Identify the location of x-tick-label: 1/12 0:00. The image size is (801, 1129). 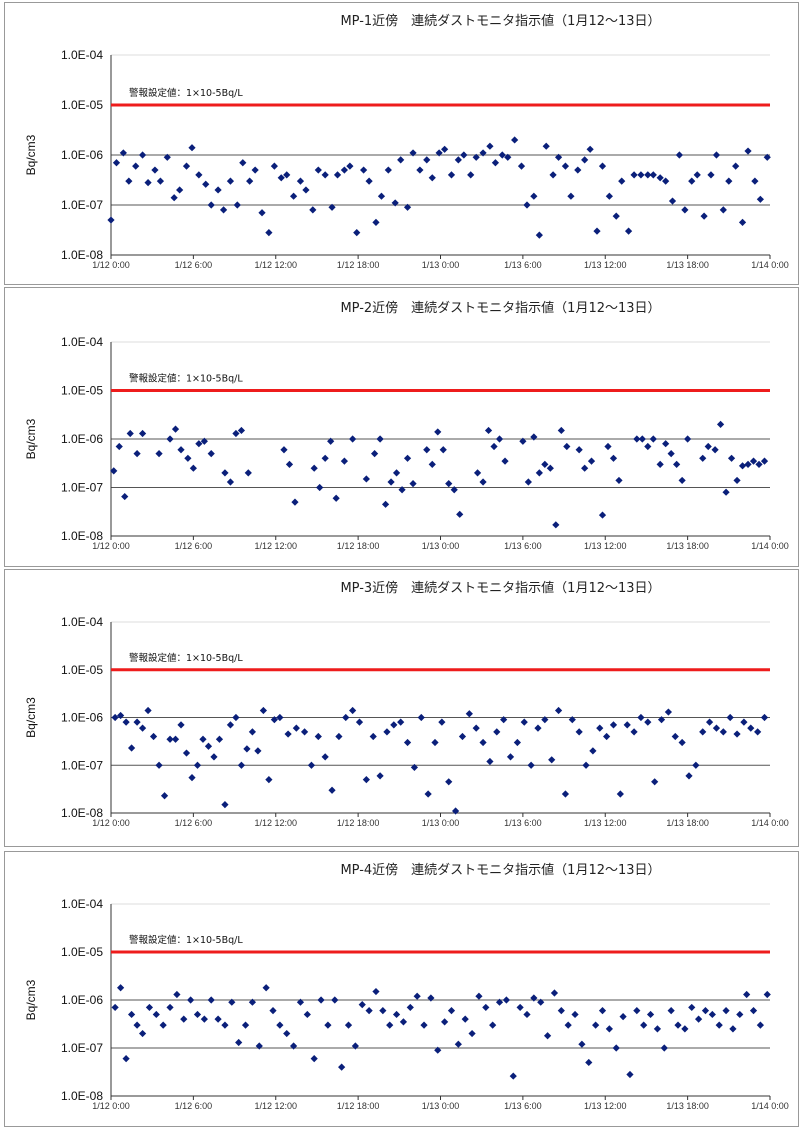
(111, 823).